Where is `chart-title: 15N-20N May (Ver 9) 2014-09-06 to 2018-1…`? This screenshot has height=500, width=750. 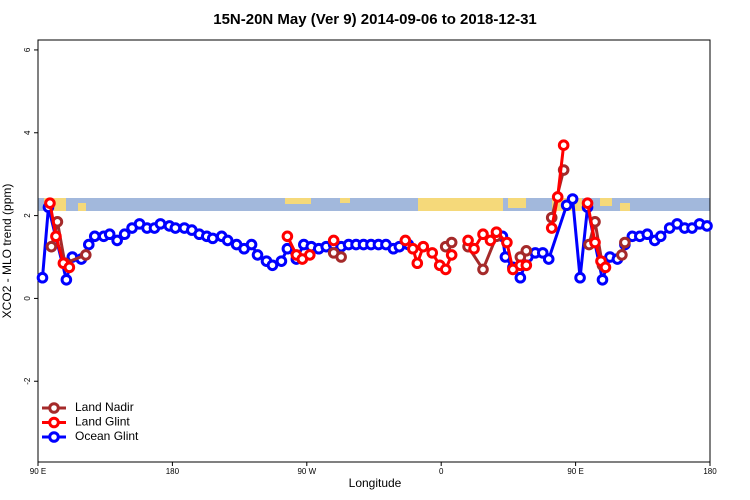 chart-title: 15N-20N May (Ver 9) 2014-09-06 to 2018-1… is located at coordinates (375, 19).